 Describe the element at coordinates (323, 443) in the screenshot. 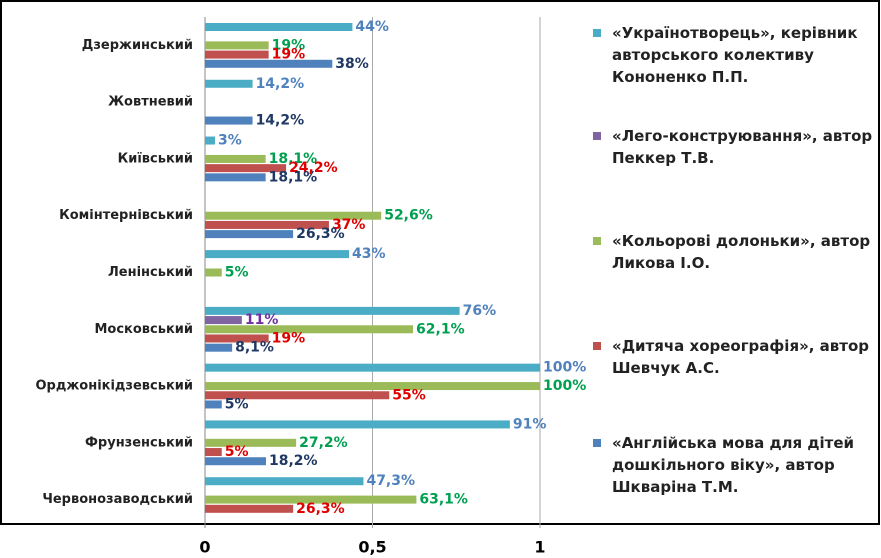

I see `value-label: 27,2%` at that location.